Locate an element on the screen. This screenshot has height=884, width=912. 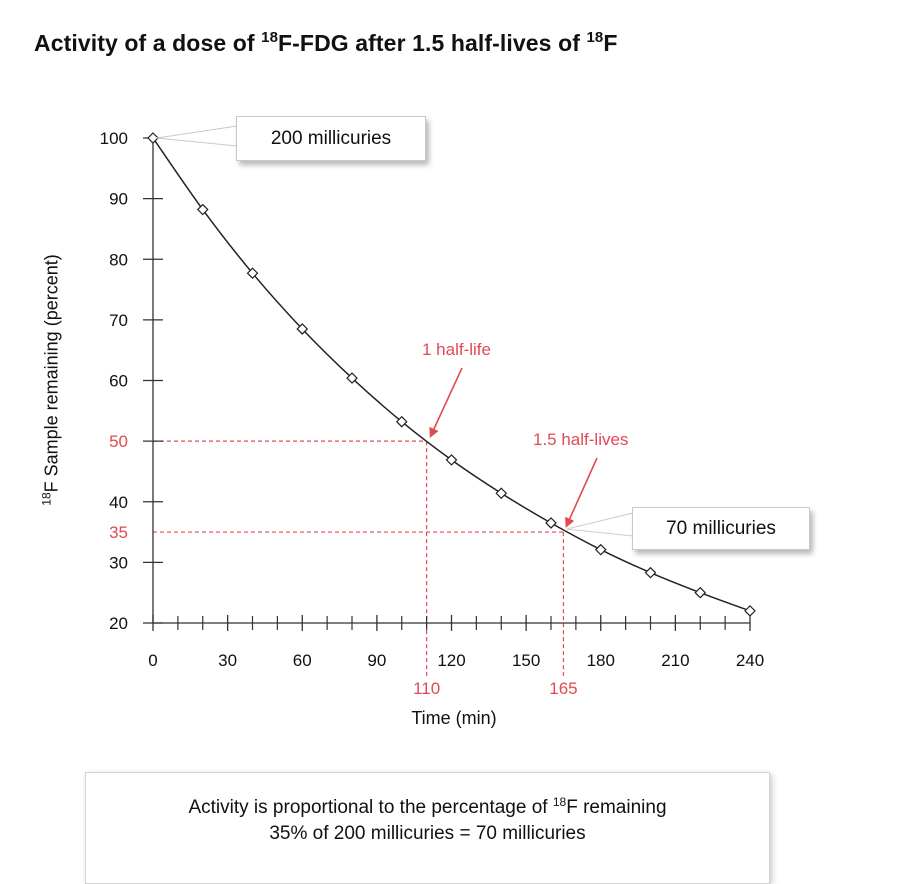
y-tick-label: 80 is located at coordinates (118, 259).